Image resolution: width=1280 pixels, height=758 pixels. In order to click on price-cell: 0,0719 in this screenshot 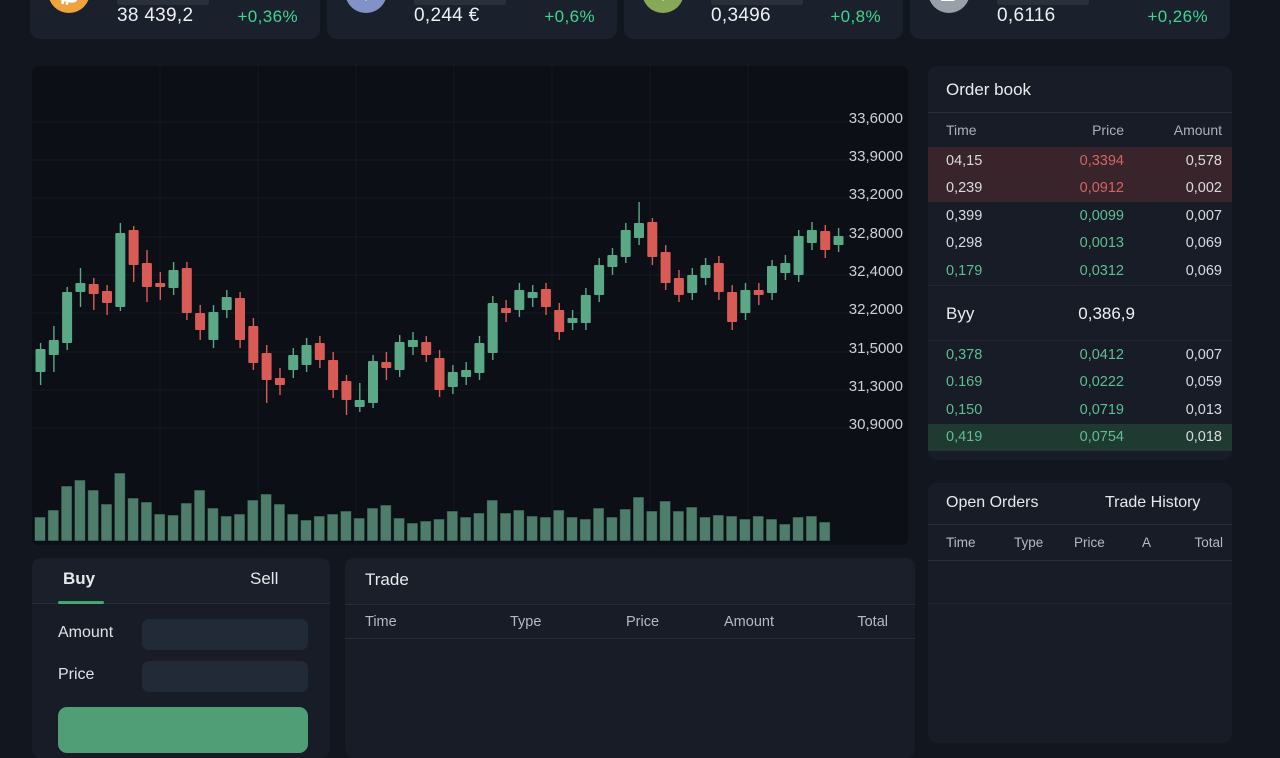, I will do `click(1101, 409)`.